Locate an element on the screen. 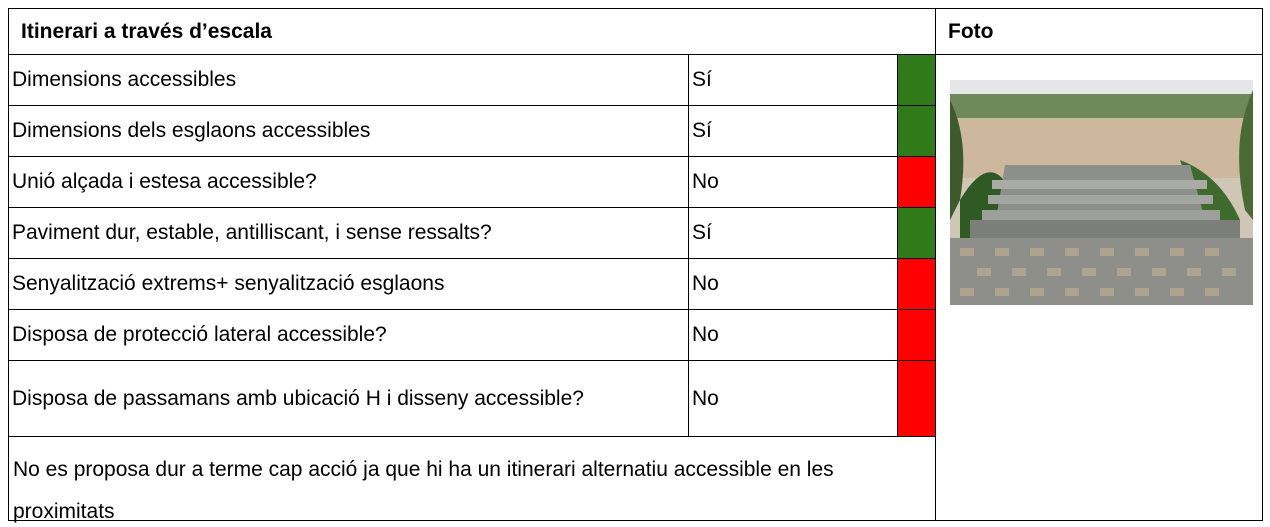 Image resolution: width=1270 pixels, height=527 pixels. photo is located at coordinates (1101, 192).